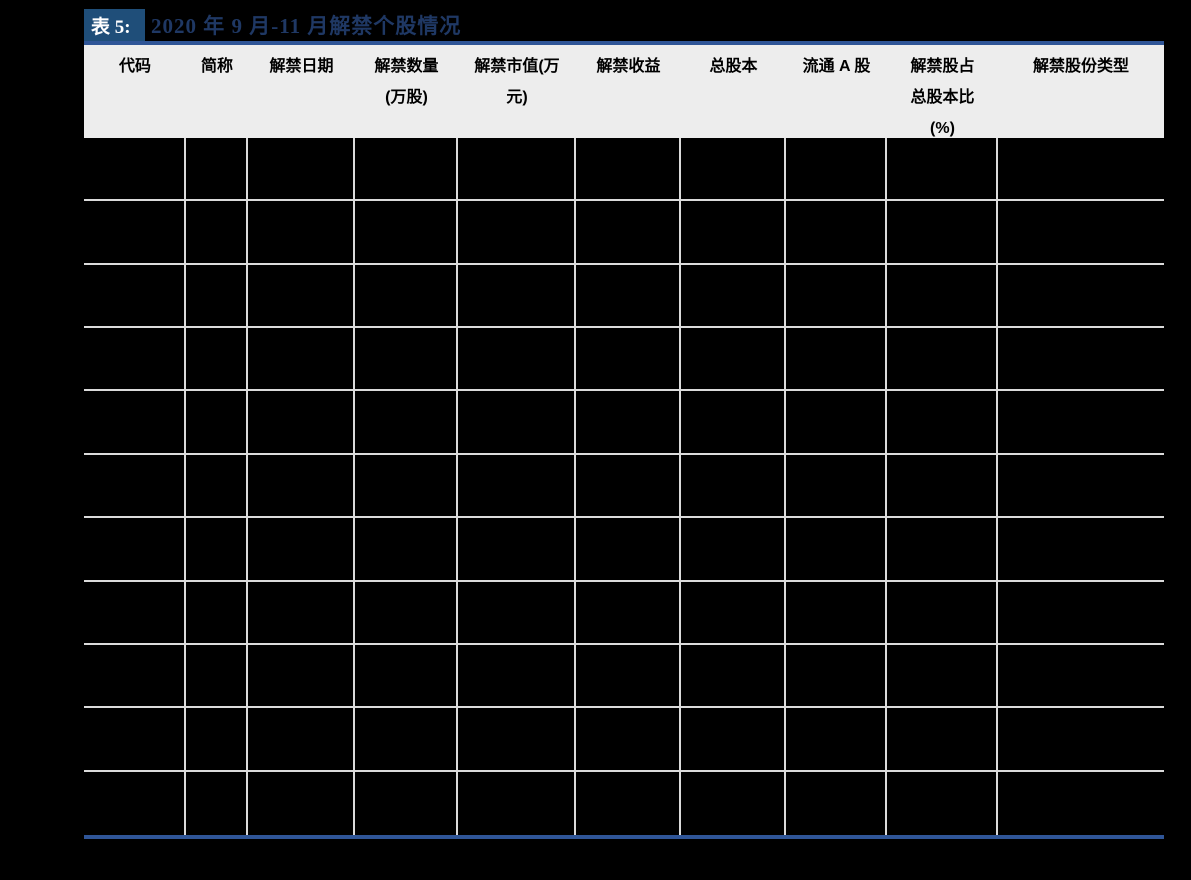 The width and height of the screenshot is (1191, 880). Describe the element at coordinates (301, 66) in the screenshot. I see `column-header-unlock-date: 解禁日期` at that location.